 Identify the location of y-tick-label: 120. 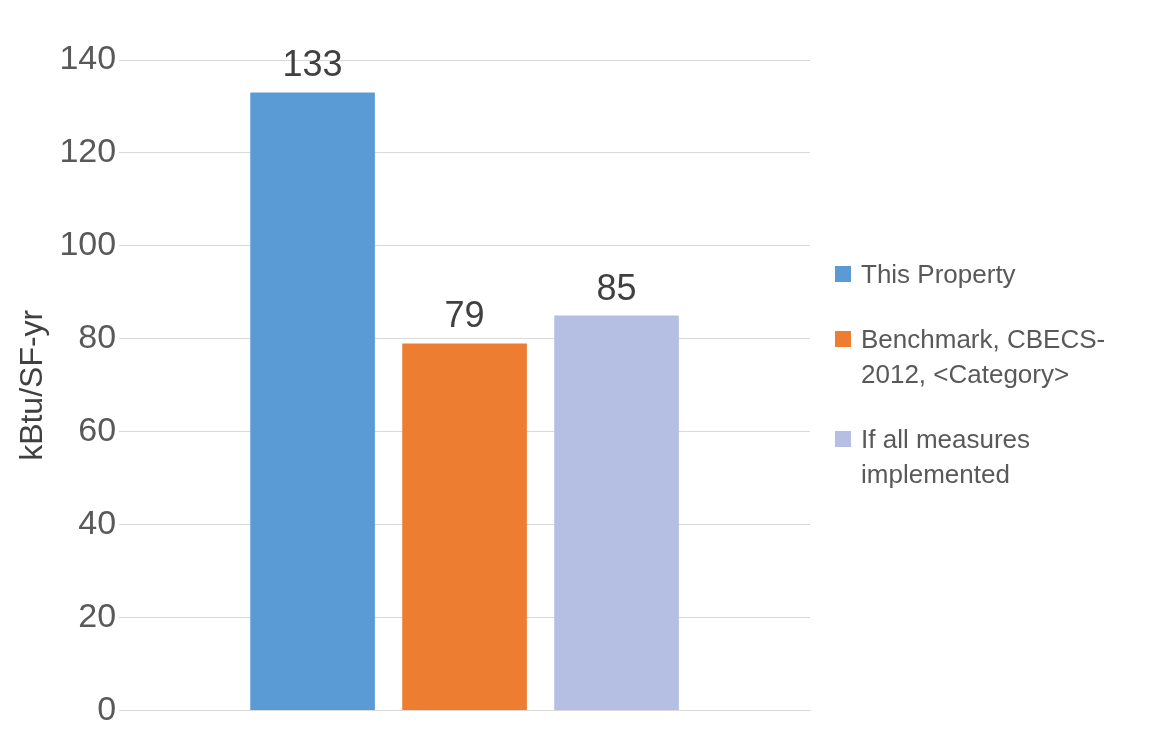
(88, 150).